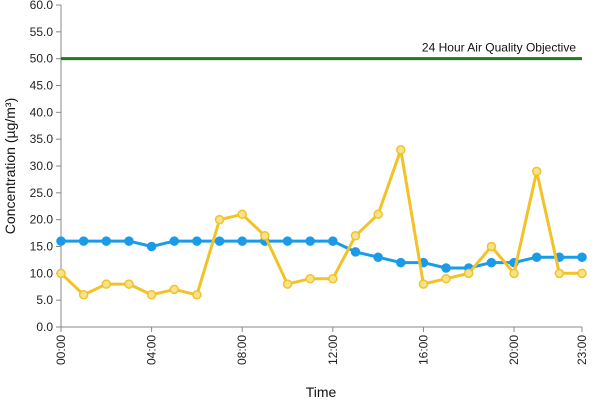 The image size is (600, 400). Describe the element at coordinates (42, 193) in the screenshot. I see `y-tick-label: 25.0` at that location.